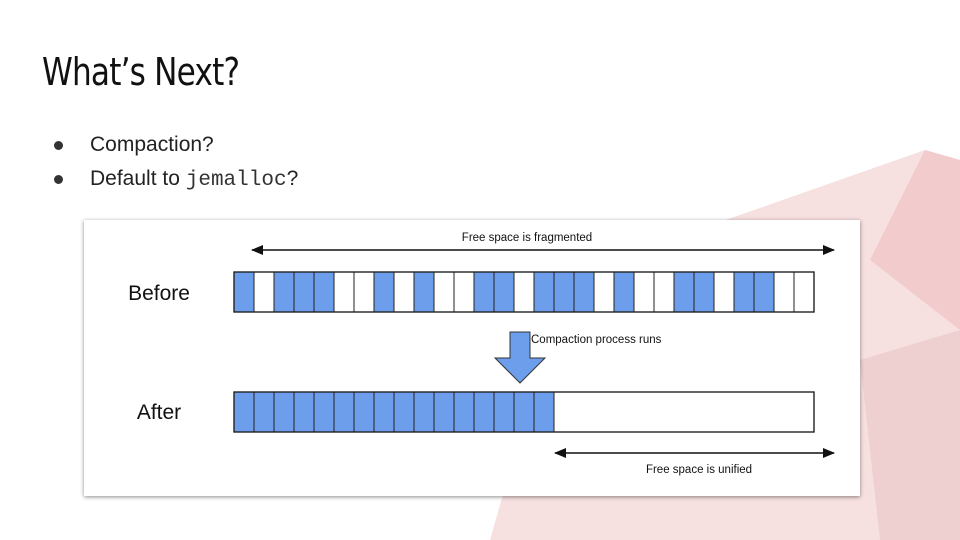 This screenshot has height=540, width=960. Describe the element at coordinates (140, 72) in the screenshot. I see `slide-title: What’s Next?` at that location.